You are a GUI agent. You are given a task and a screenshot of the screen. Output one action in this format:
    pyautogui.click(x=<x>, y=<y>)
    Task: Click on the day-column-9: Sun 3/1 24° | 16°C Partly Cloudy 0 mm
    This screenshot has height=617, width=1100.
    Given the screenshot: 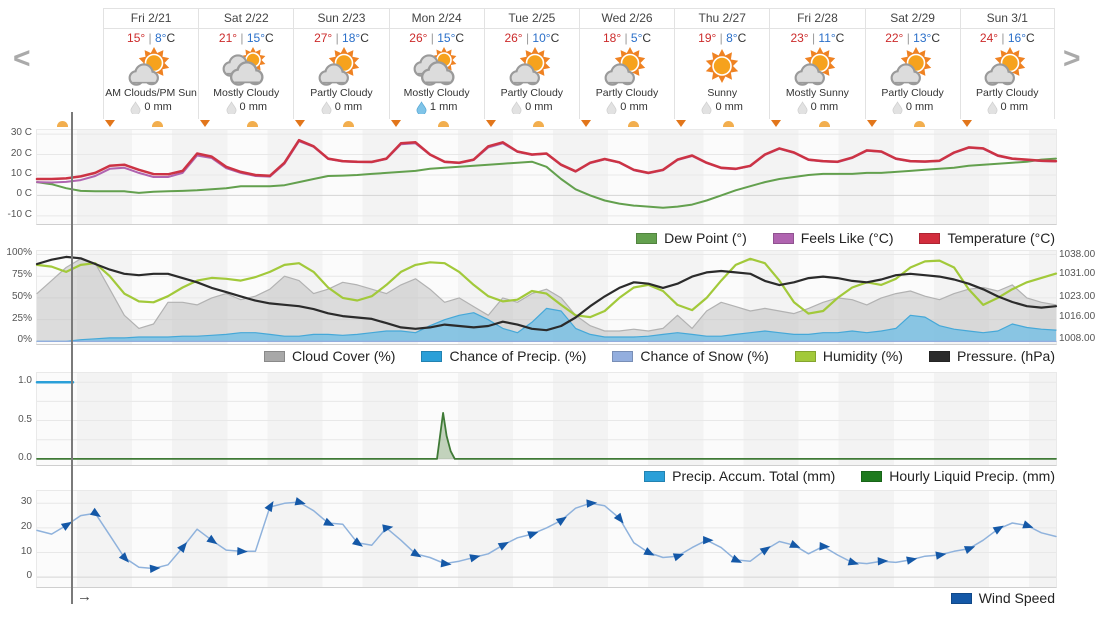 What is the action you would take?
    pyautogui.click(x=1007, y=64)
    